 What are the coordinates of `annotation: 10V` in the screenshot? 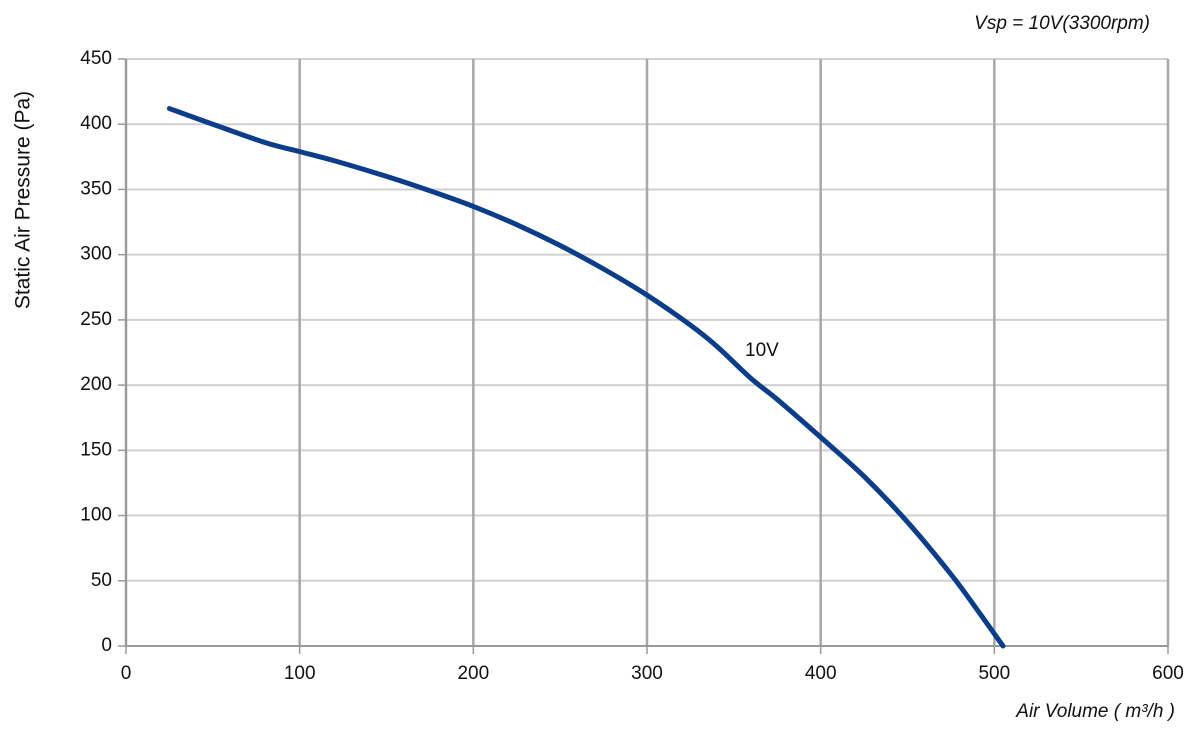 It's located at (762, 350).